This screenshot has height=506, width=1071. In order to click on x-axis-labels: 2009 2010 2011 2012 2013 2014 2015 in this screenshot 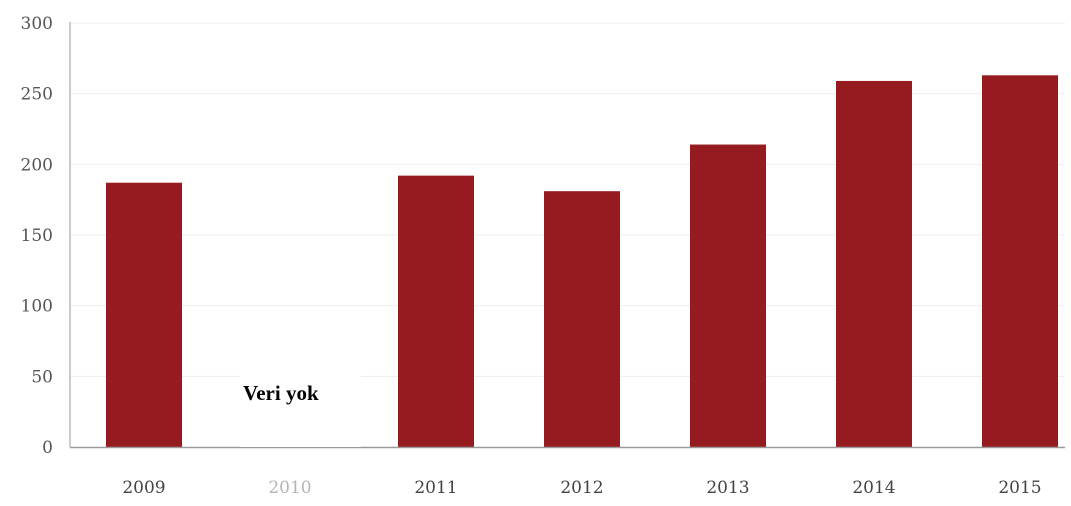, I will do `click(581, 488)`.